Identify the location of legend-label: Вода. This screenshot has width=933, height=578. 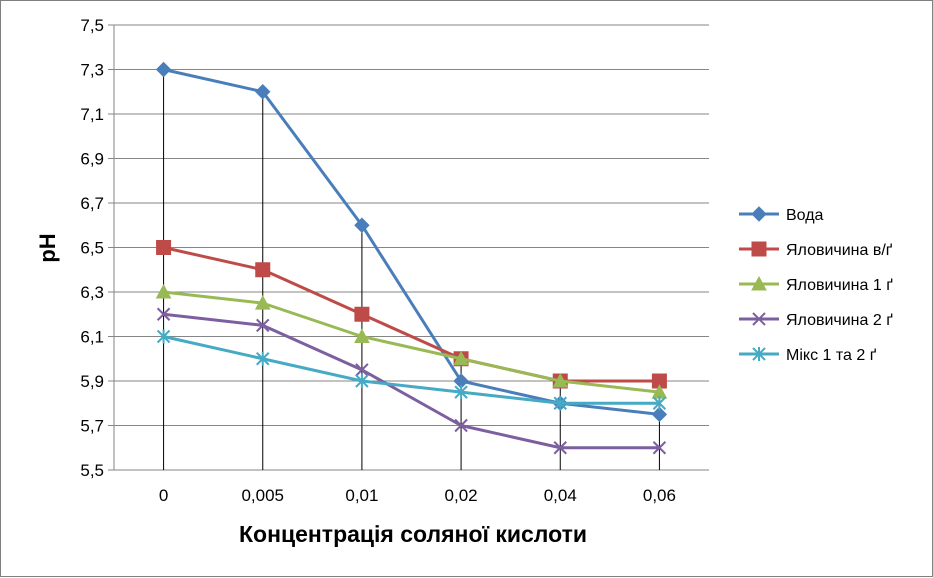
(805, 215).